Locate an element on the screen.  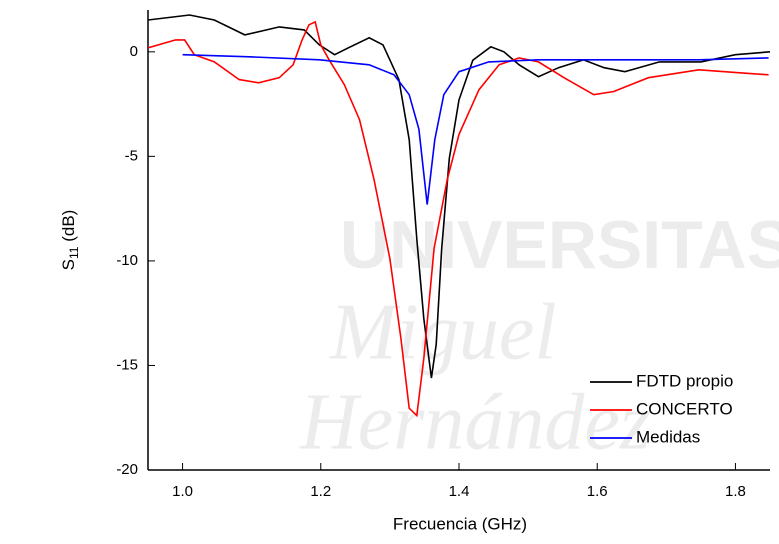
watermark-text: Hernández is located at coordinates (475, 422).